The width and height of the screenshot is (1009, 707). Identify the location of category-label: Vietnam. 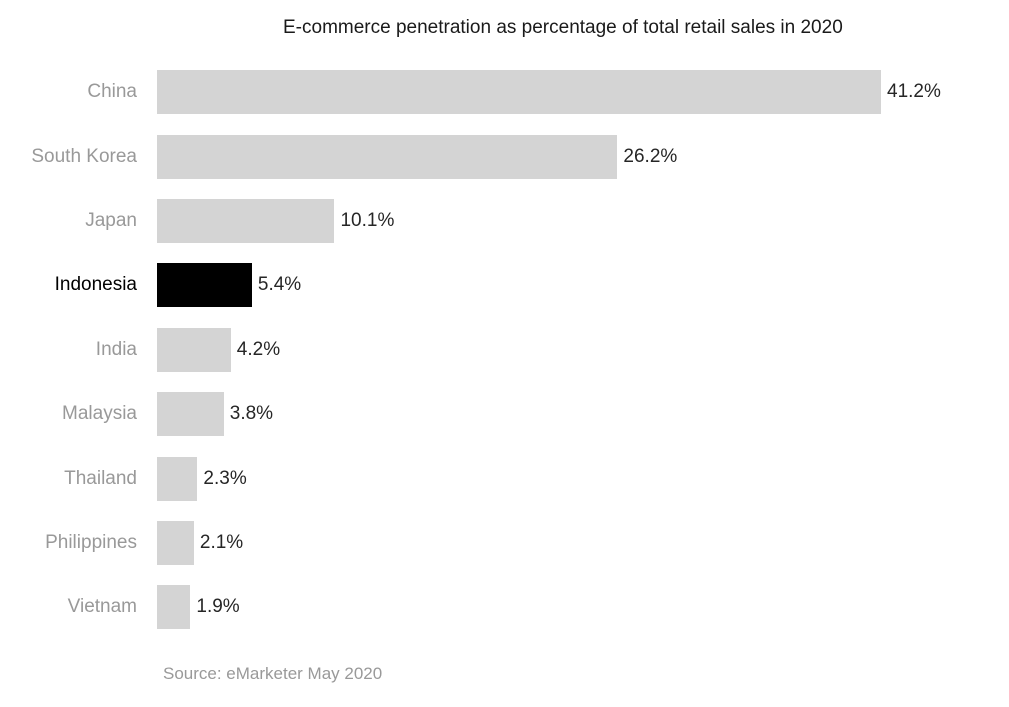
(102, 607).